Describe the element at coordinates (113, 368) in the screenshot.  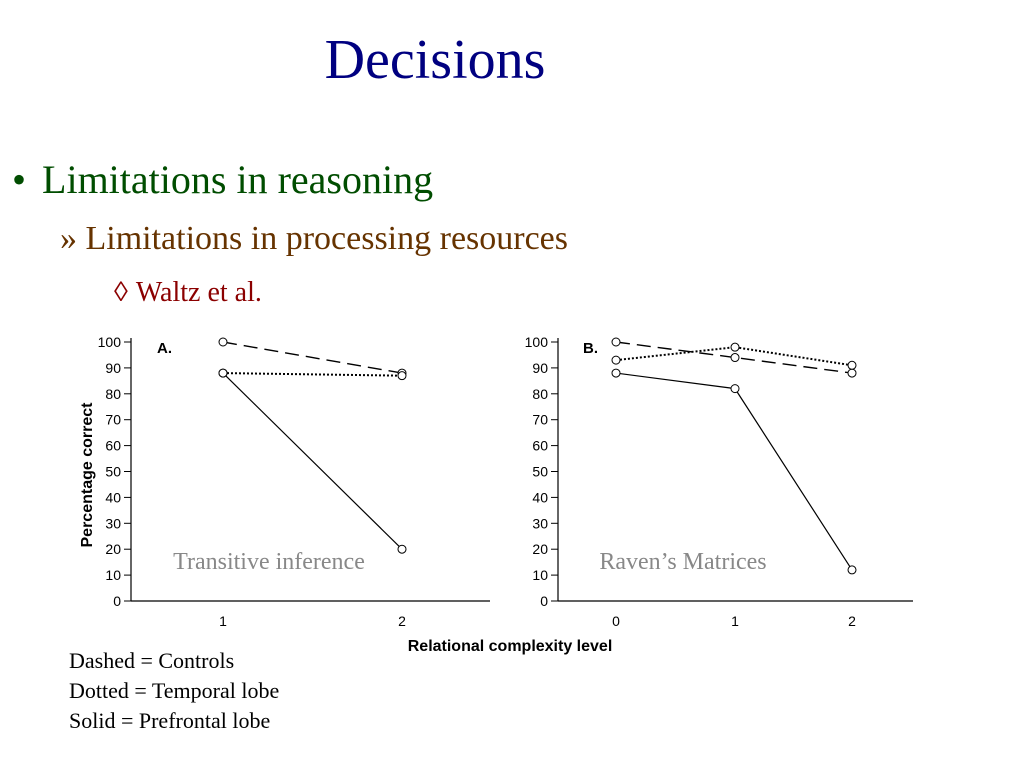
I see `chart-a-y-tick-label: 90` at that location.